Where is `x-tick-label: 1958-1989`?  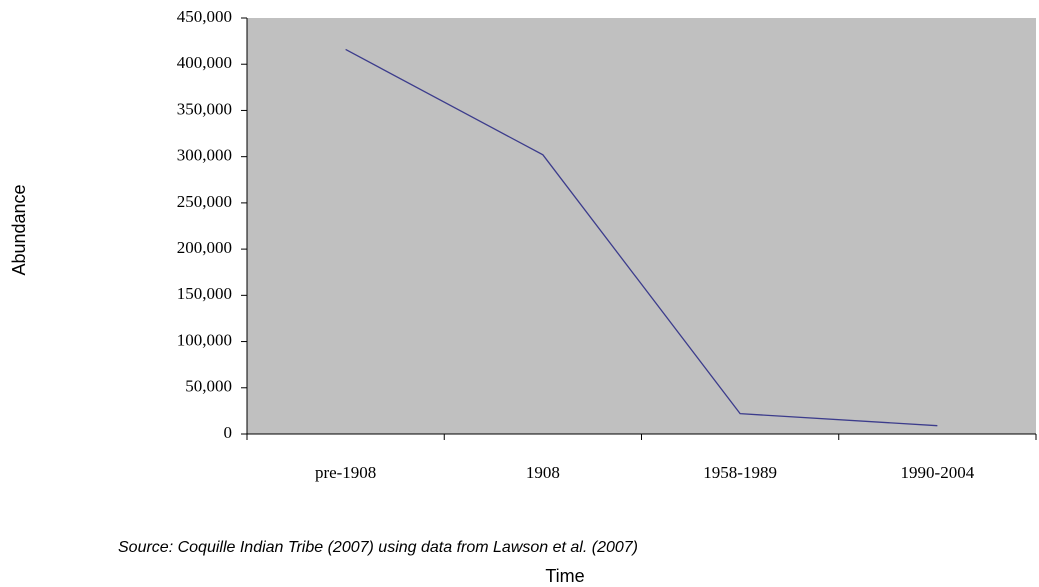
x-tick-label: 1958-1989 is located at coordinates (740, 472).